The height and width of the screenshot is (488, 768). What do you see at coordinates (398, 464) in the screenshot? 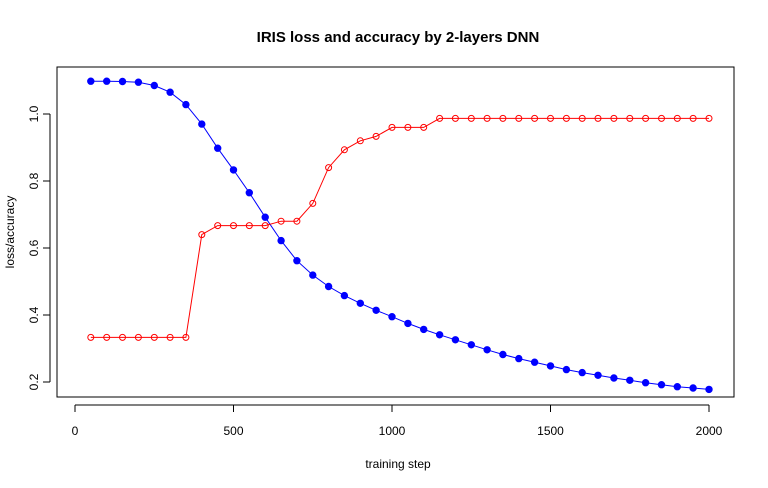
I see `x-axis-label: training step` at bounding box center [398, 464].